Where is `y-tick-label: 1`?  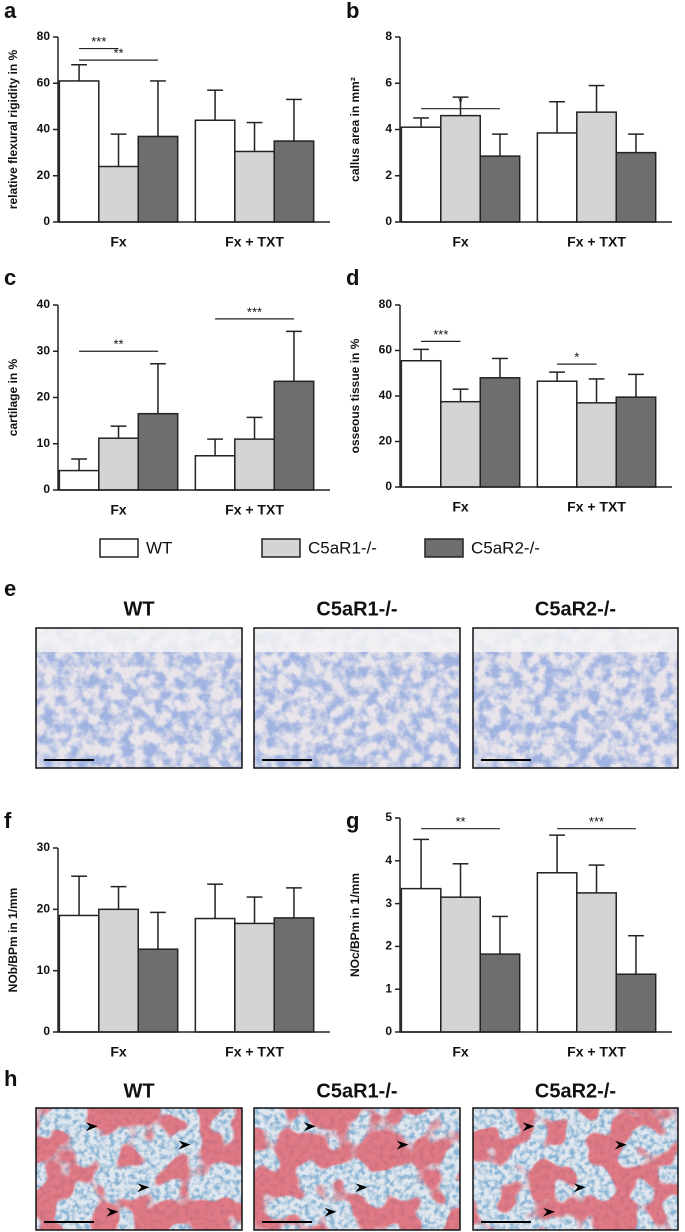 y-tick-label: 1 is located at coordinates (388, 988).